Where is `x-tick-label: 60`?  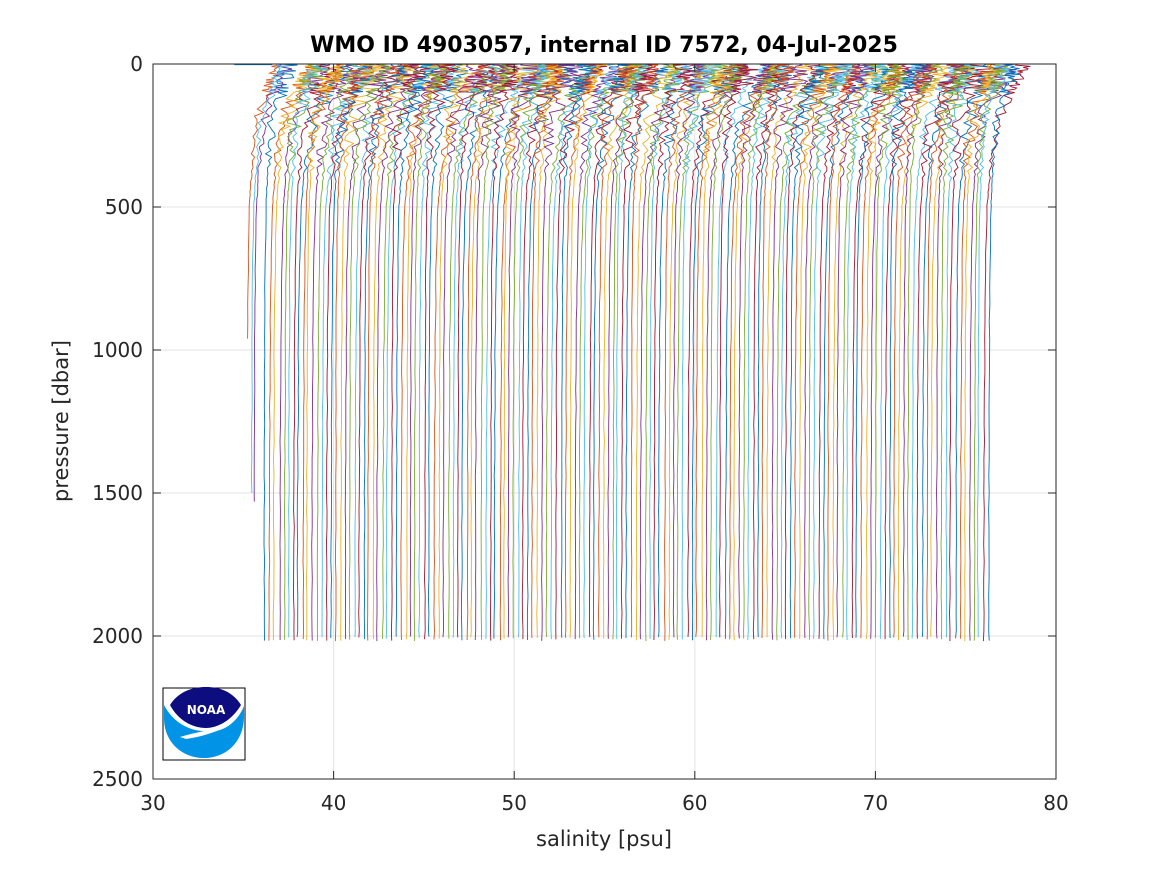
x-tick-label: 60 is located at coordinates (694, 803).